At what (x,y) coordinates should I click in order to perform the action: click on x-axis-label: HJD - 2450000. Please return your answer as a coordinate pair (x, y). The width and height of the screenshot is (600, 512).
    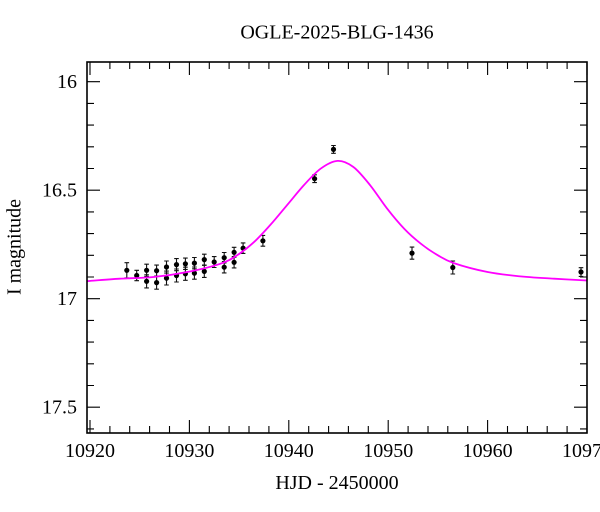
    Looking at the image, I should click on (336, 483).